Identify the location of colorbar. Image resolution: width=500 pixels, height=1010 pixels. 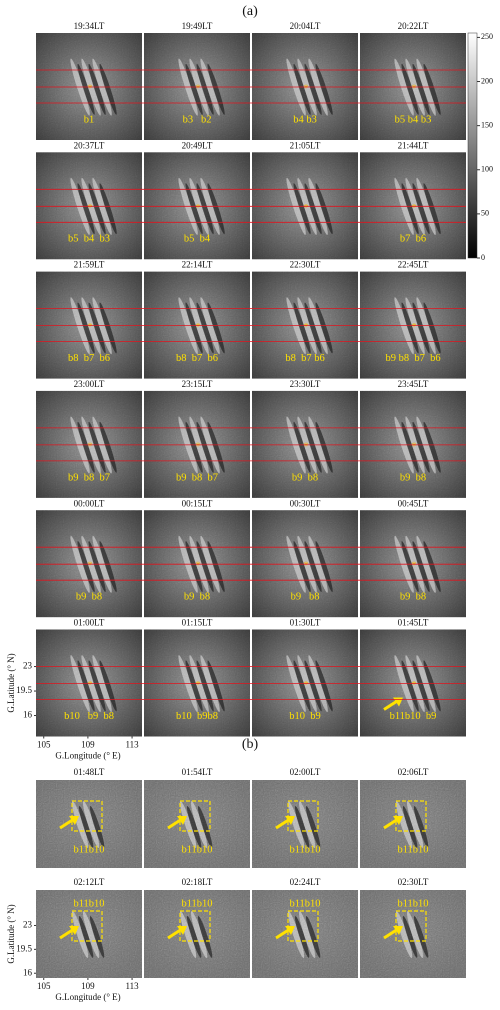
(472, 145).